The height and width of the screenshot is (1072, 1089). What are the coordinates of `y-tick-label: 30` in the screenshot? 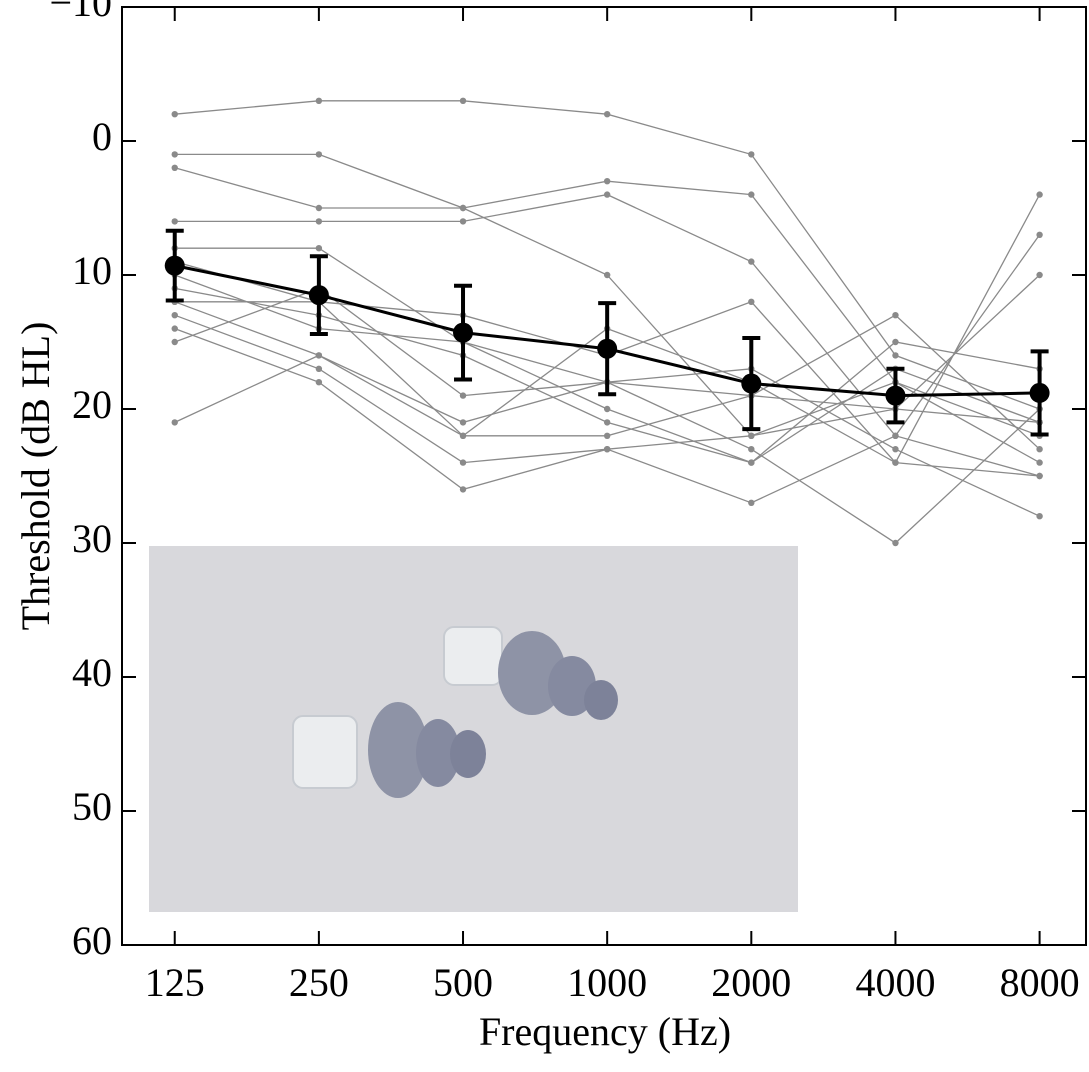 It's located at (92, 538).